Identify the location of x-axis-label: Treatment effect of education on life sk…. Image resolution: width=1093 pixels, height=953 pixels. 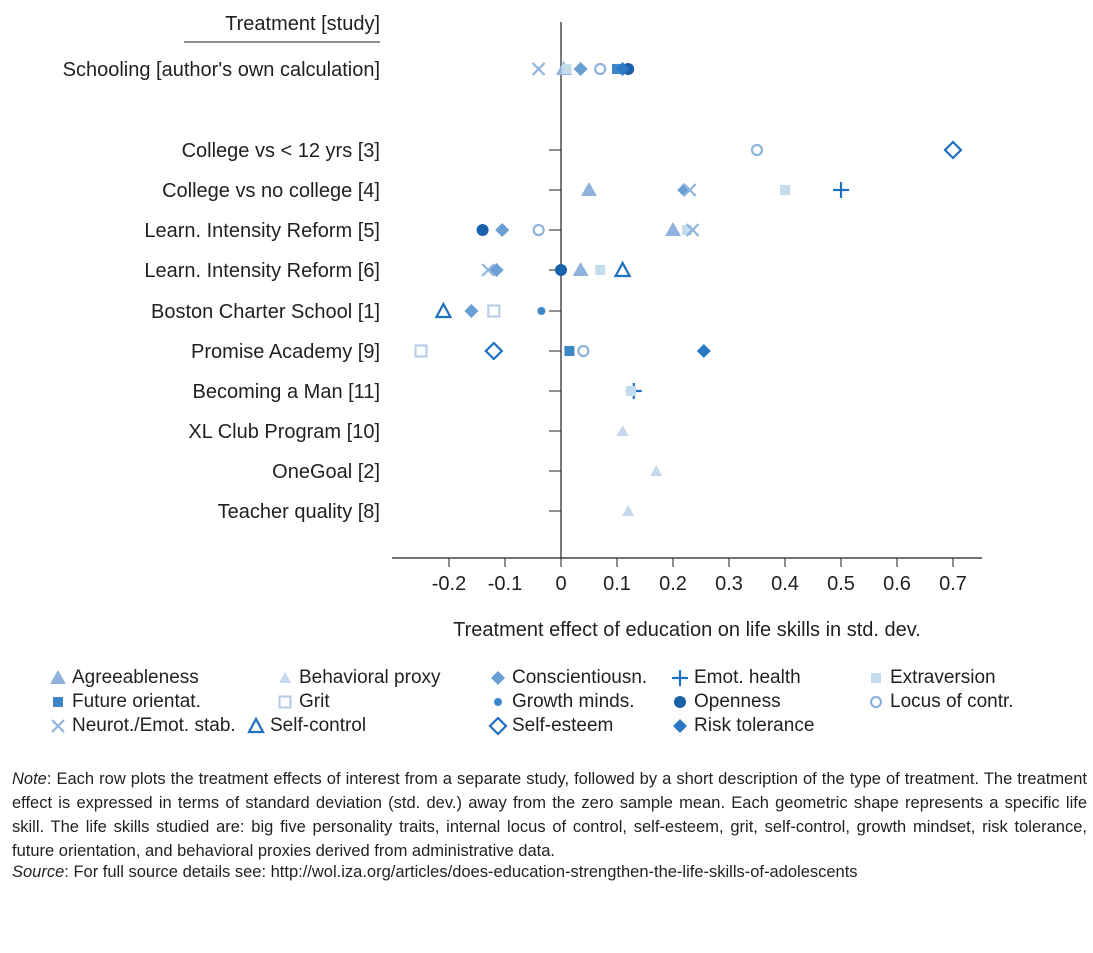
(687, 630).